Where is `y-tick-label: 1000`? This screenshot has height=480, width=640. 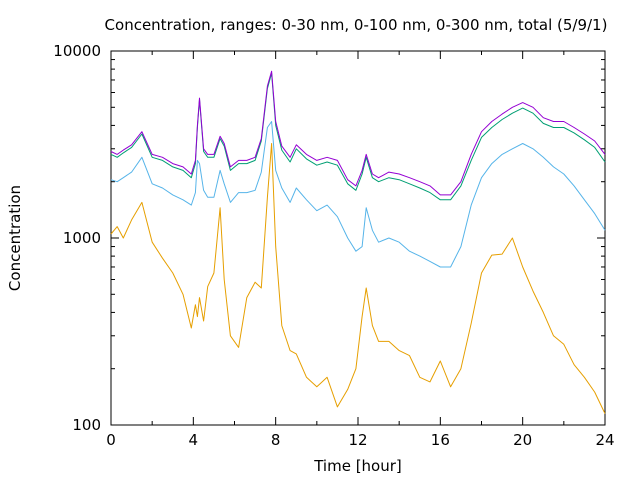
y-tick-label: 1000 is located at coordinates (82, 238).